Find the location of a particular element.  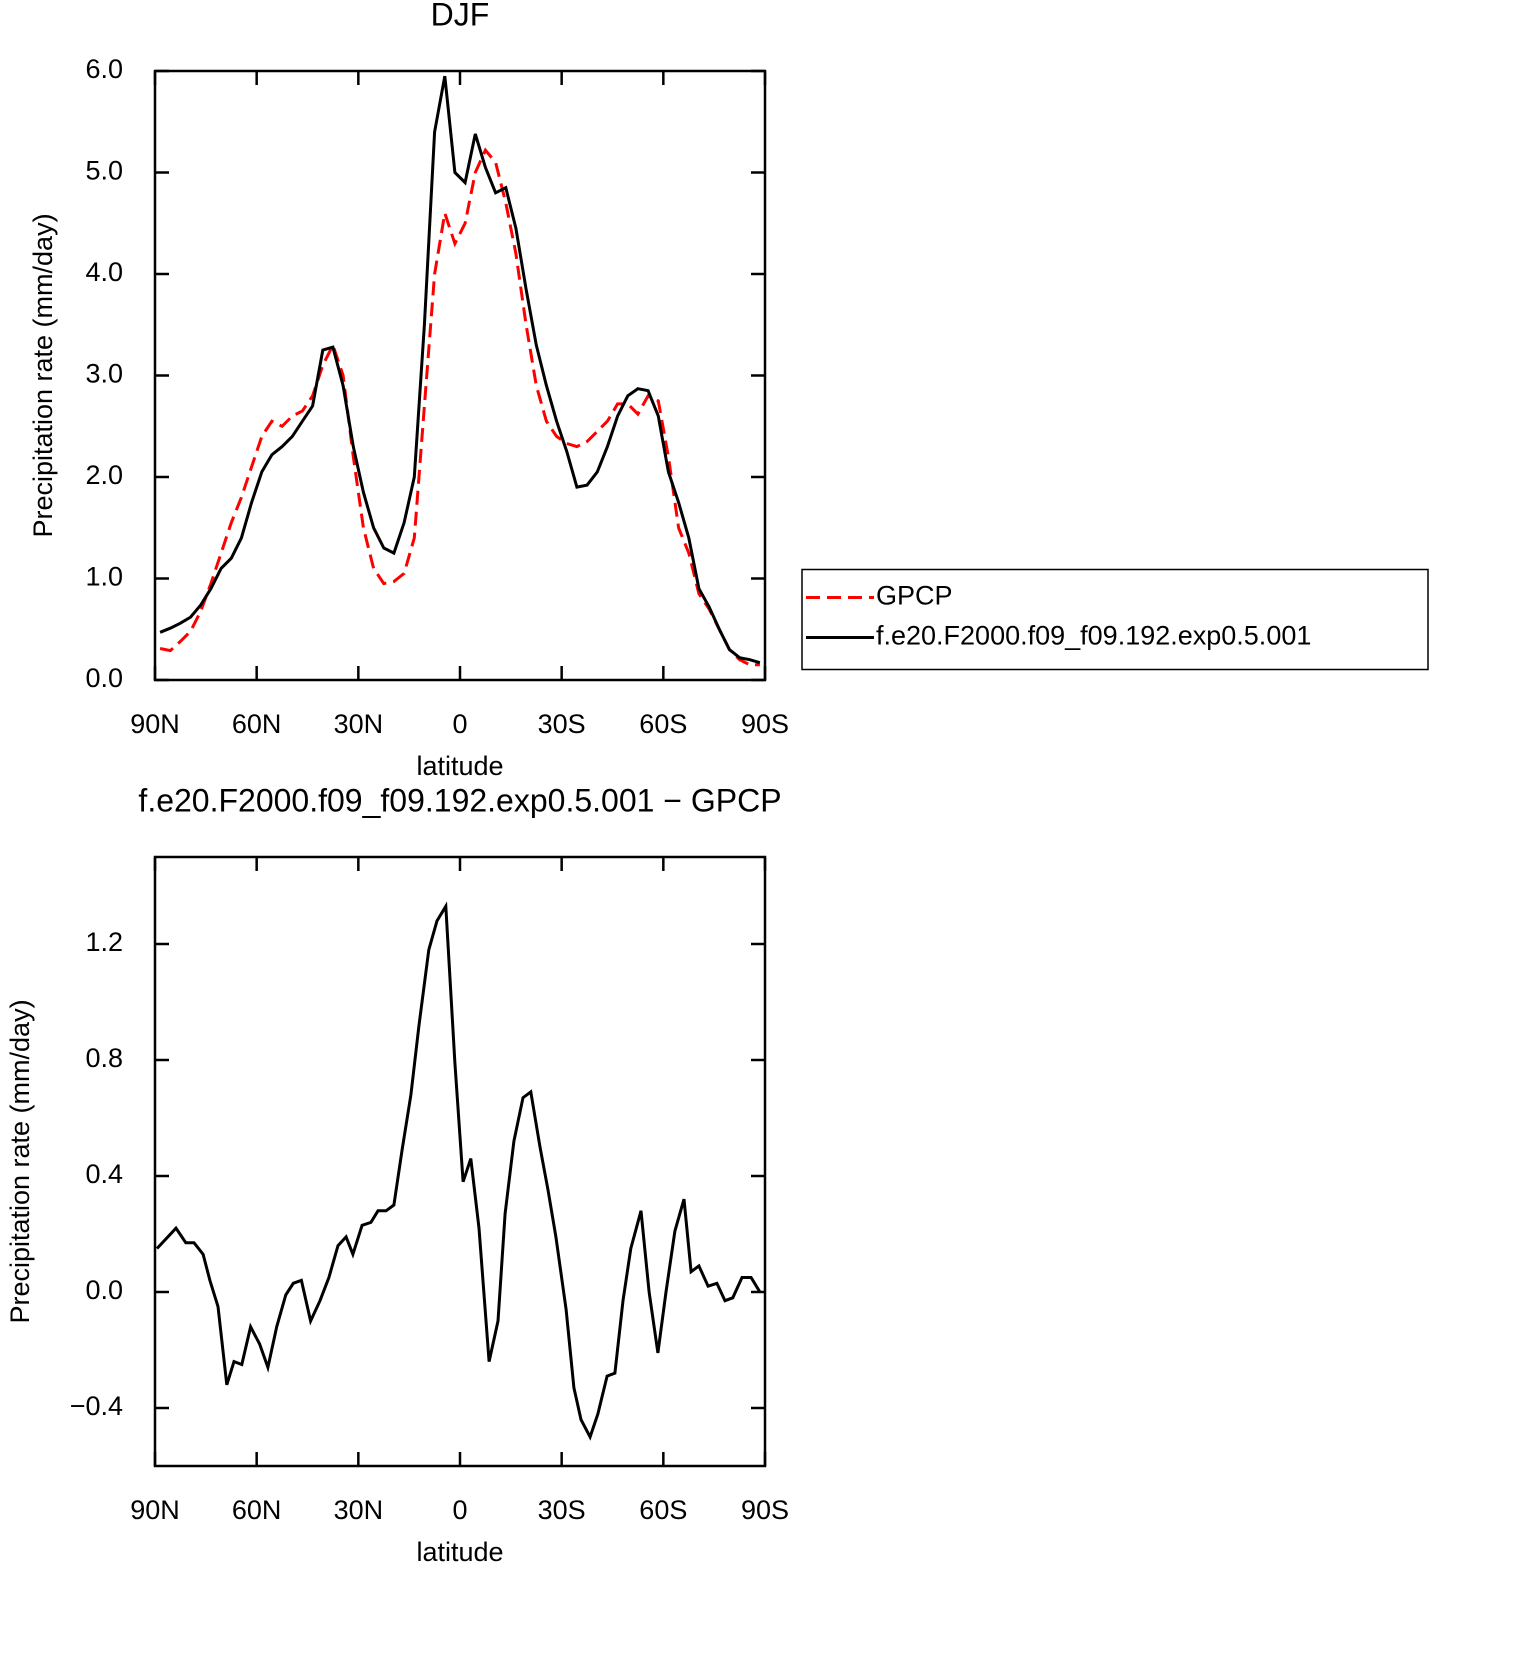

y-tick-label: 4.0 is located at coordinates (104, 272).